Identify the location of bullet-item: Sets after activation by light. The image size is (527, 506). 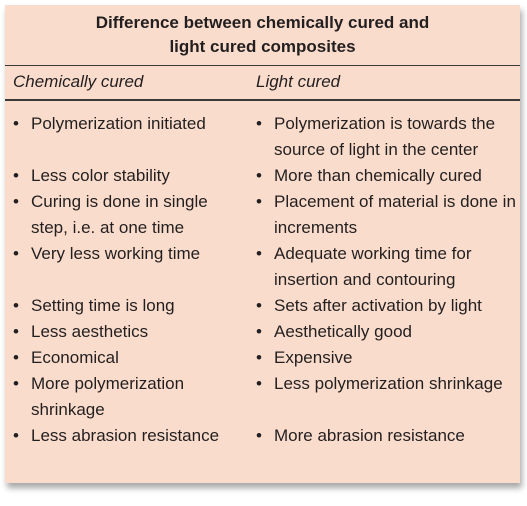
(384, 306).